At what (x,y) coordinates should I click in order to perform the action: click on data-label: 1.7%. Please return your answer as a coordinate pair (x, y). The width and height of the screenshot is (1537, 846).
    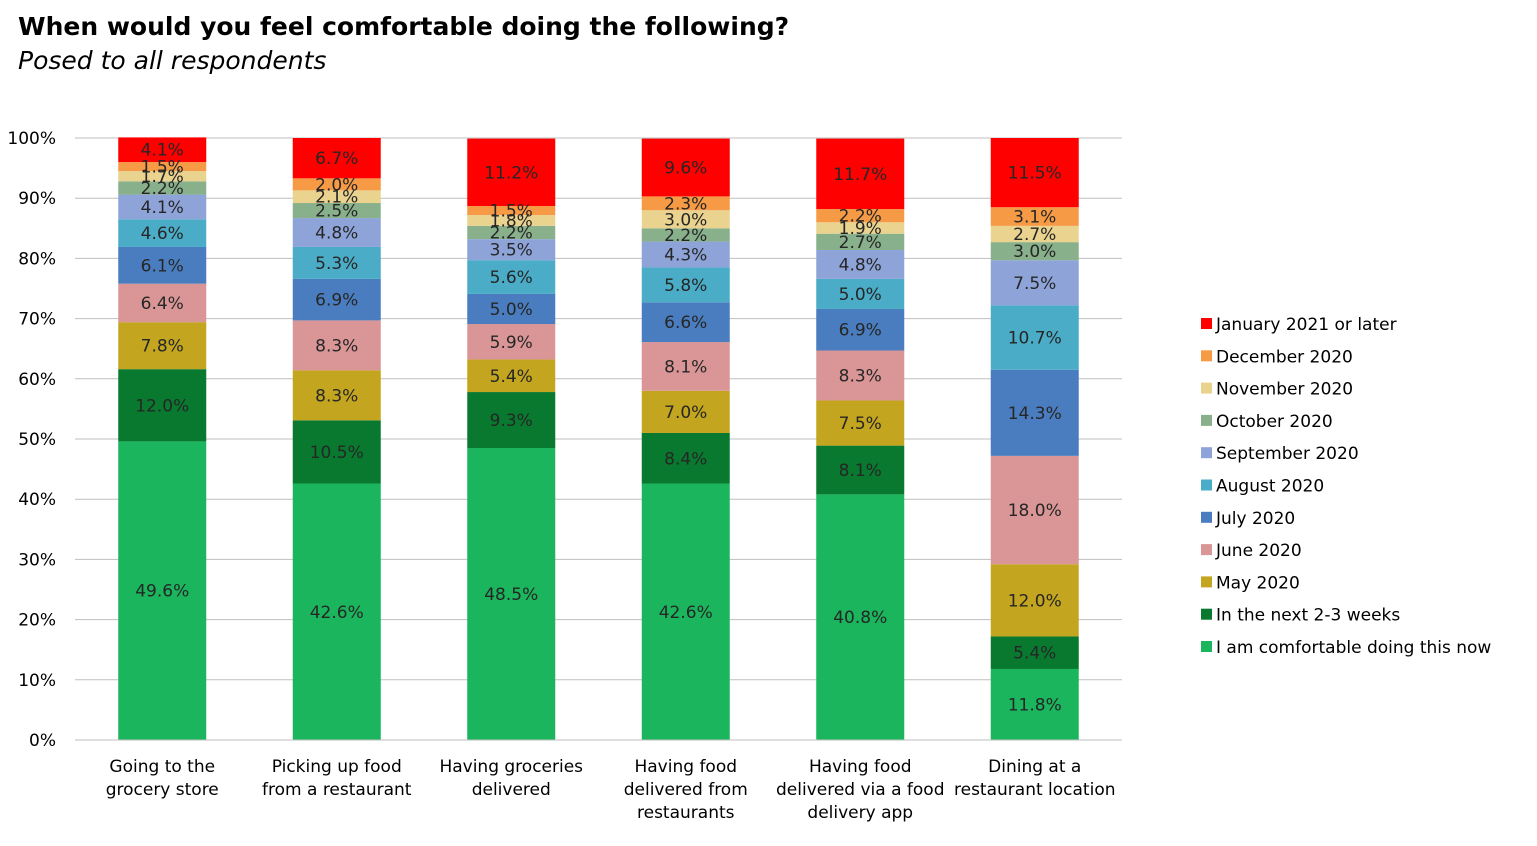
    Looking at the image, I should click on (162, 177).